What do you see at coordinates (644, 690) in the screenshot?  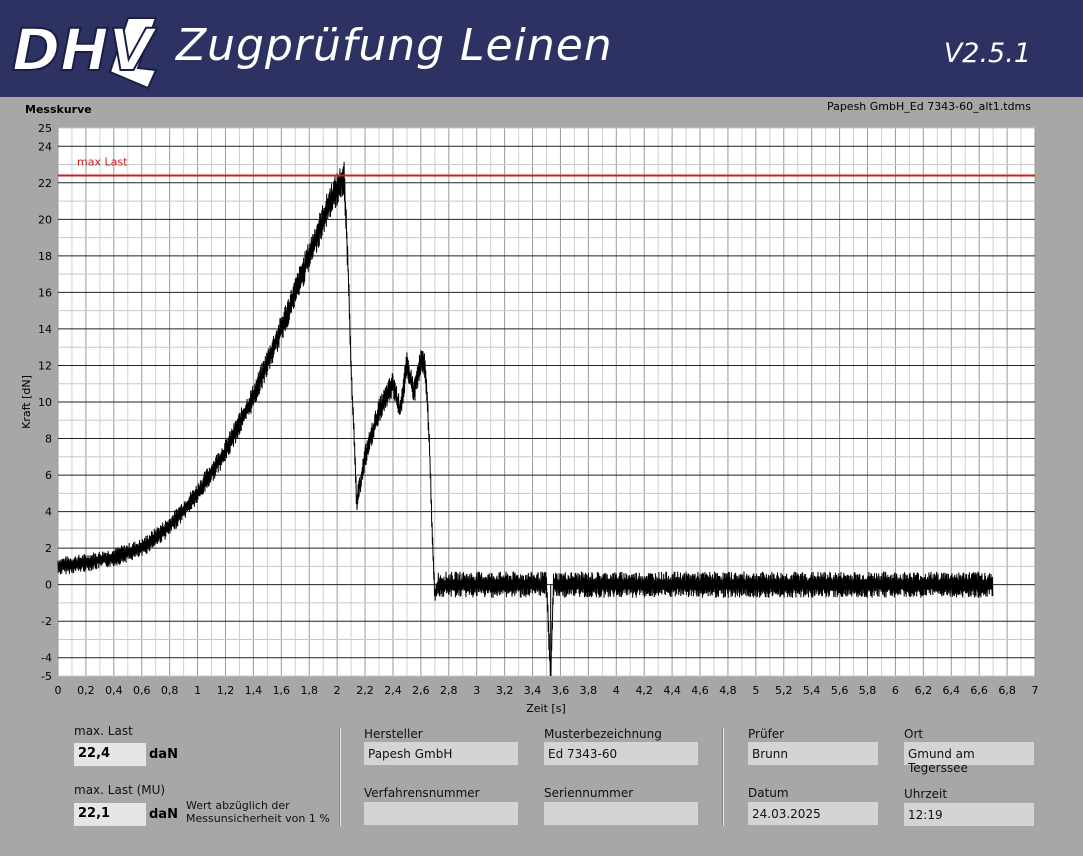 I see `x-tick-label: 4,2` at bounding box center [644, 690].